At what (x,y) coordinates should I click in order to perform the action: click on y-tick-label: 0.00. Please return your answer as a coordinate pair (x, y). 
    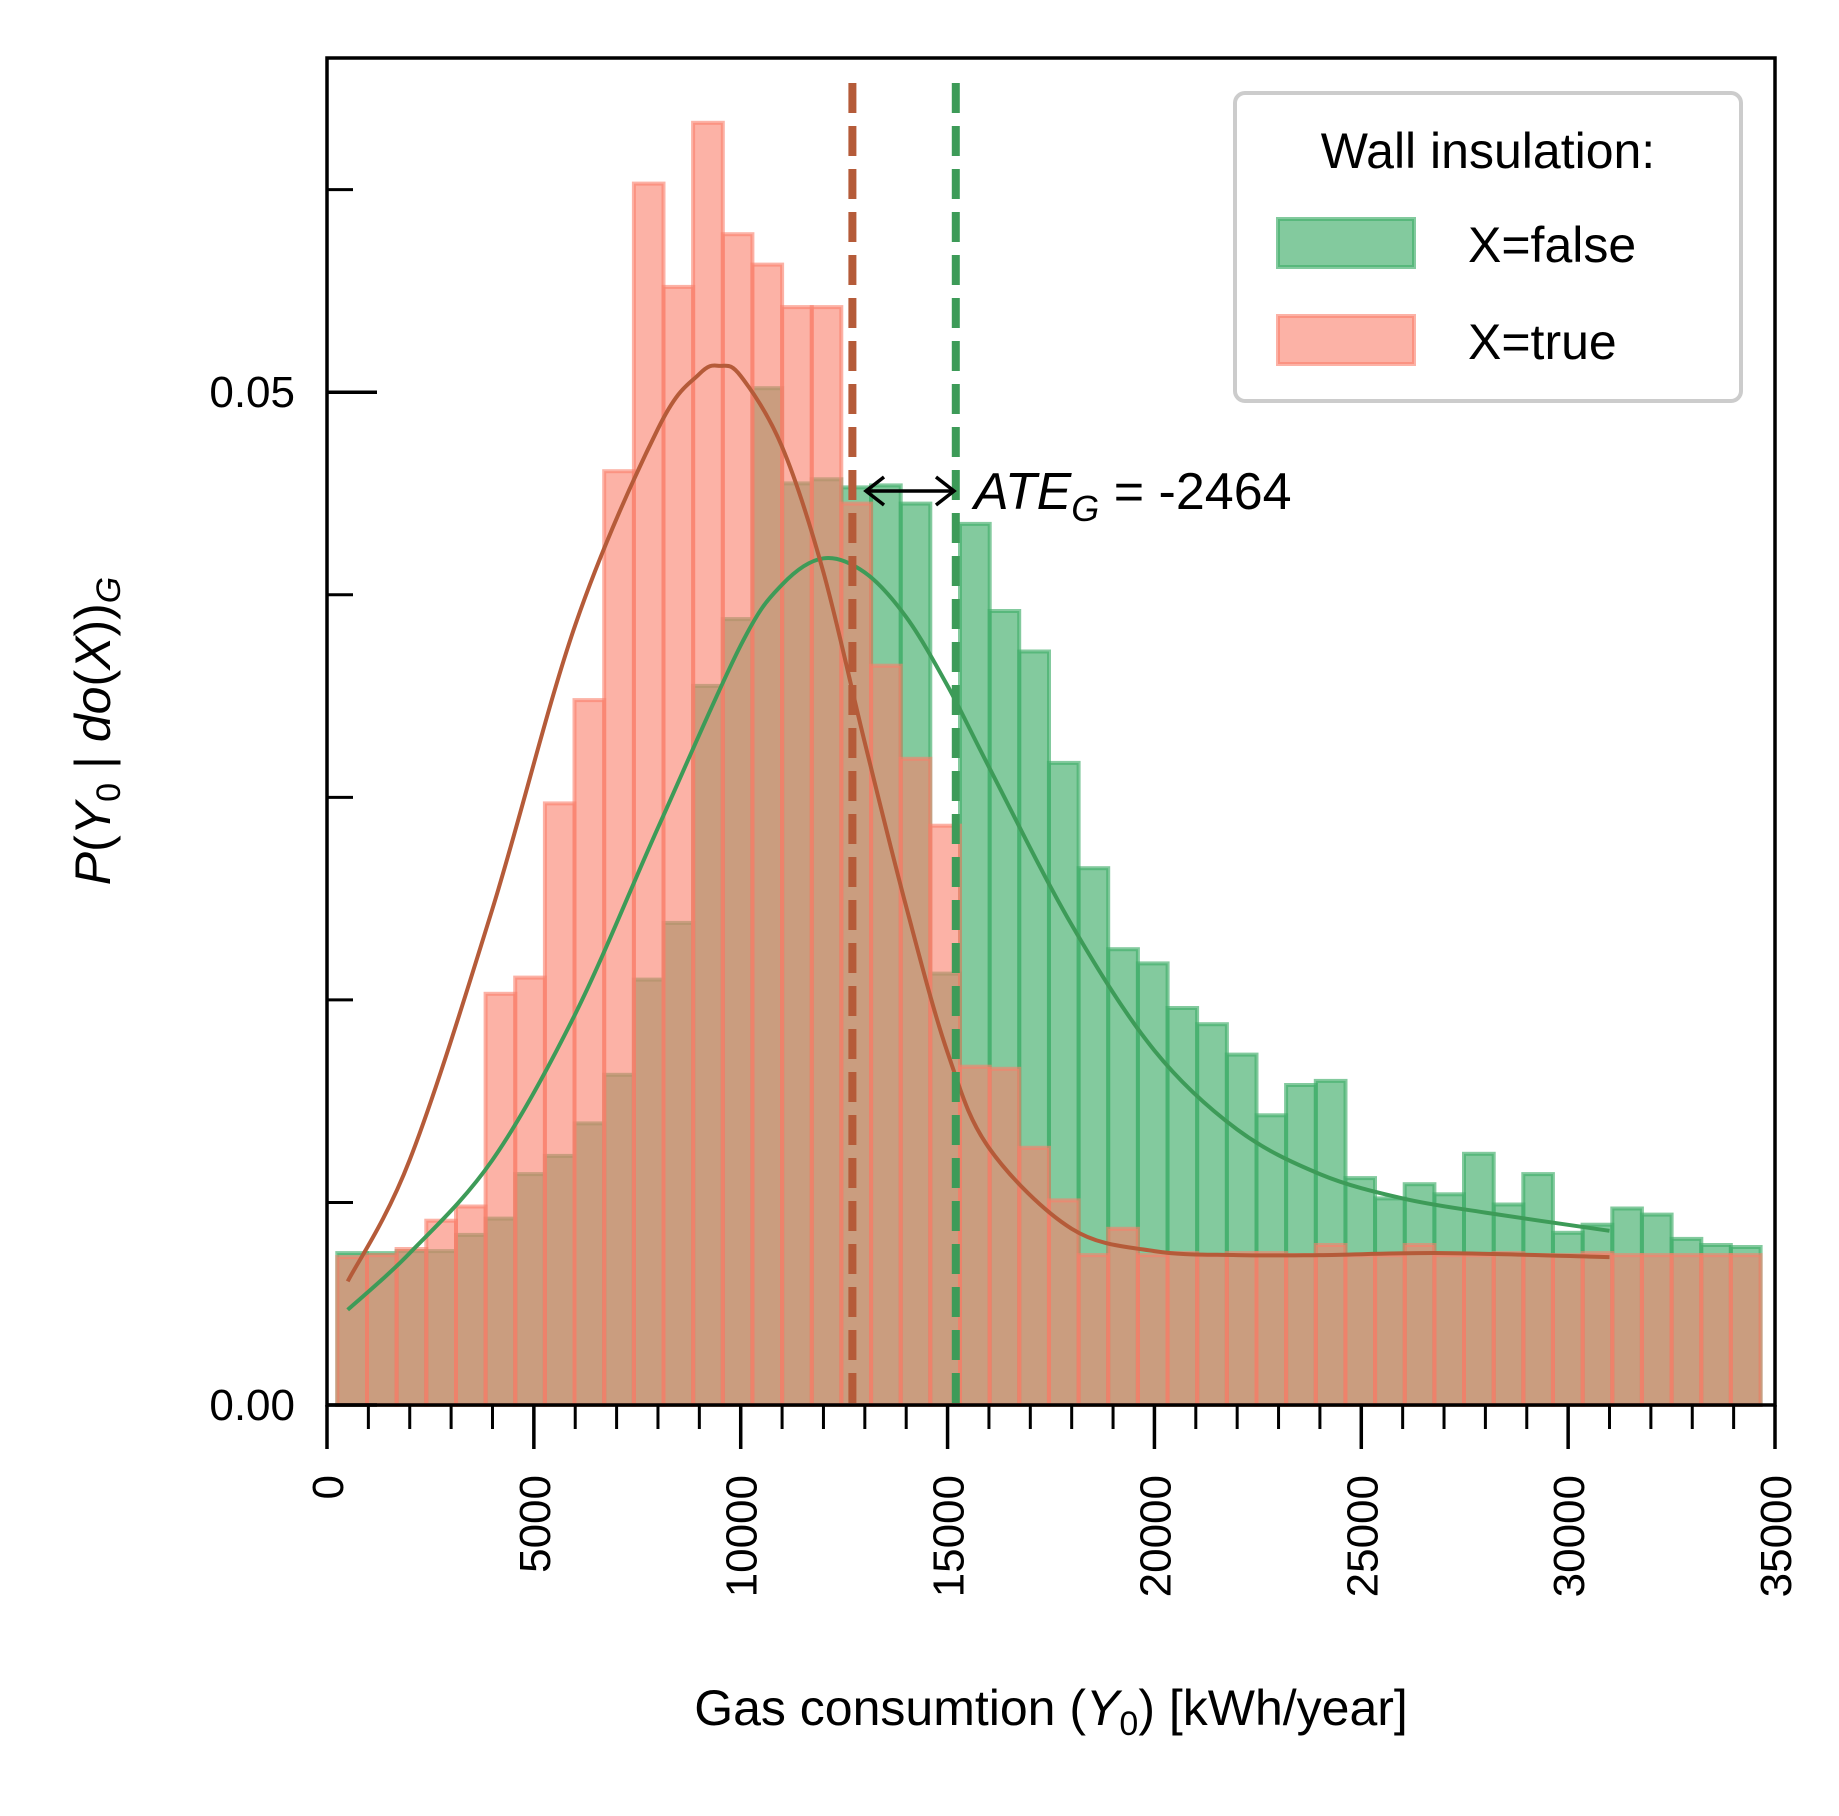
    Looking at the image, I should click on (252, 1405).